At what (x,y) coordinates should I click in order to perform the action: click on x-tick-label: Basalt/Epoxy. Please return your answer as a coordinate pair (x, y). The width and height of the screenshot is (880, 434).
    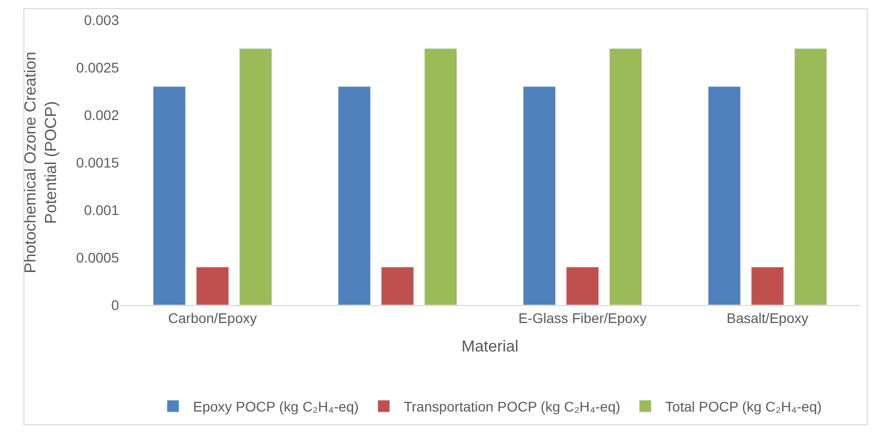
    Looking at the image, I should click on (767, 318).